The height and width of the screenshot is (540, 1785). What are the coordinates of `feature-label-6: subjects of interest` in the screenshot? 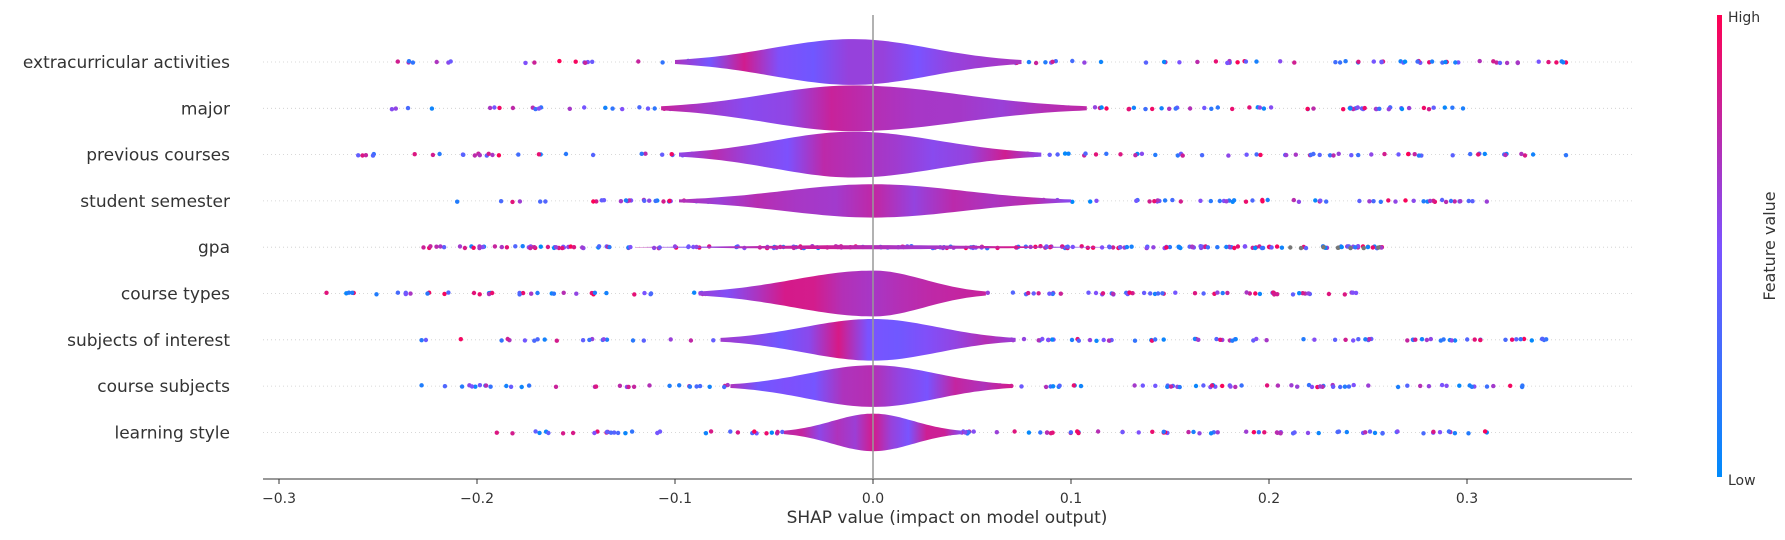 It's located at (148, 341).